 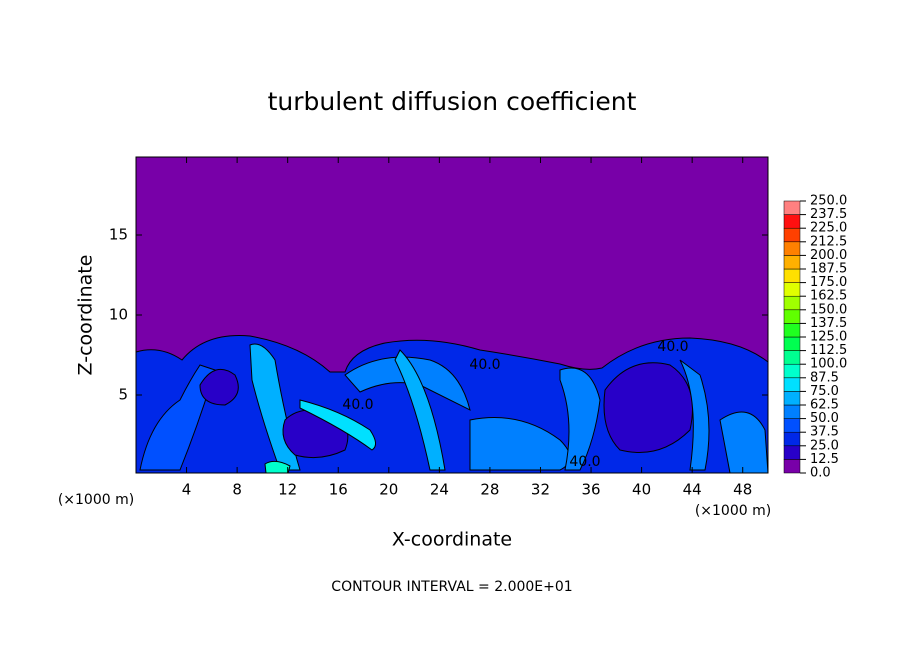 What do you see at coordinates (540, 490) in the screenshot?
I see `x-tick-label: 32` at bounding box center [540, 490].